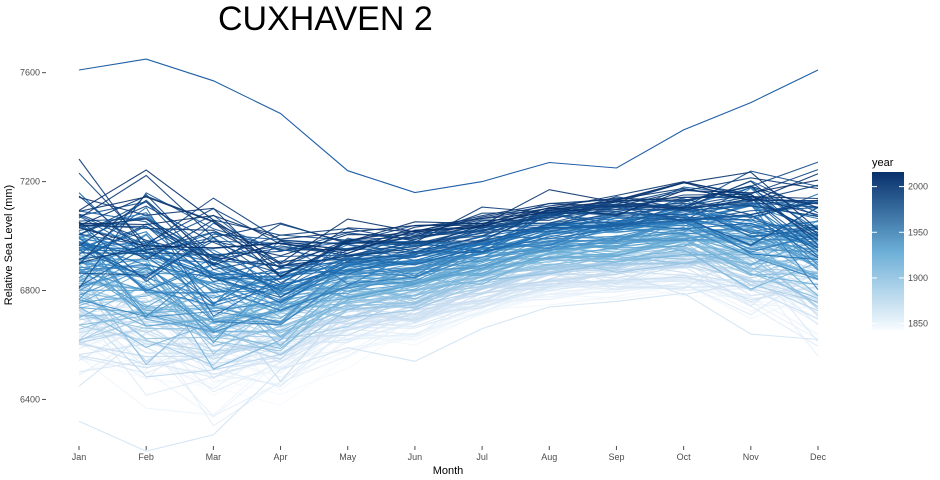 The image size is (940, 480). I want to click on series-line-2014, so click(448, 205).